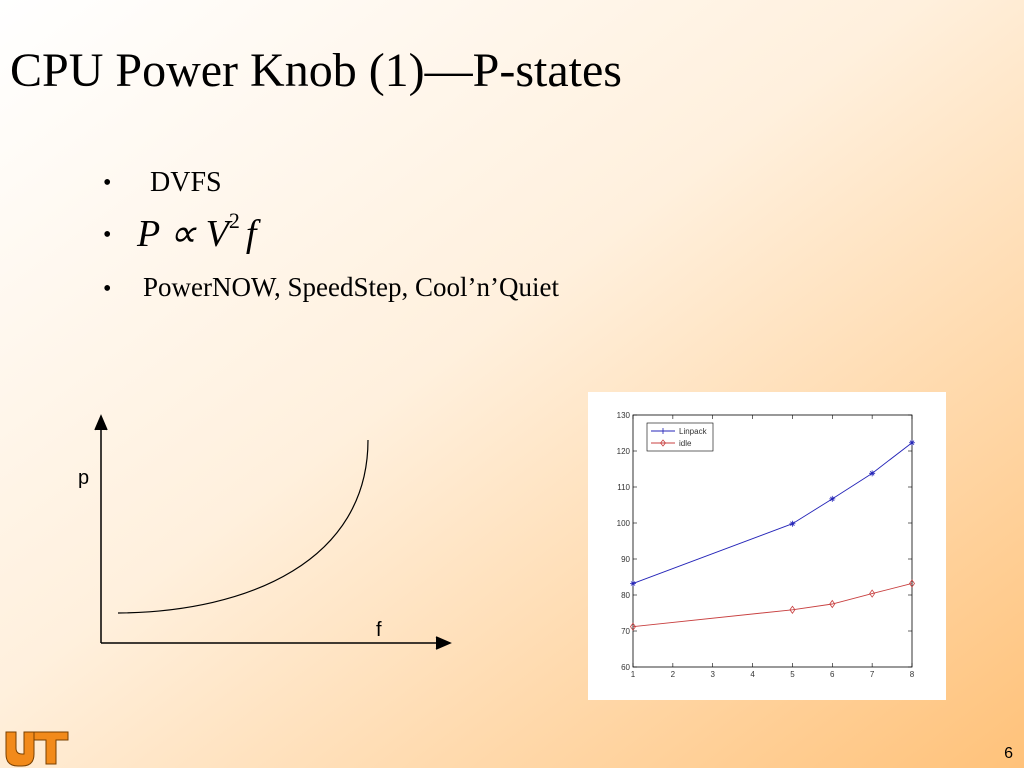 The width and height of the screenshot is (1024, 768). Describe the element at coordinates (712, 674) in the screenshot. I see `x-tick-label: 3` at that location.